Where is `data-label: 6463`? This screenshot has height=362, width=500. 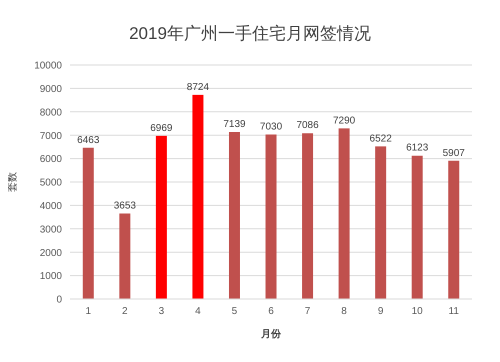 data-label: 6463 is located at coordinates (88, 140).